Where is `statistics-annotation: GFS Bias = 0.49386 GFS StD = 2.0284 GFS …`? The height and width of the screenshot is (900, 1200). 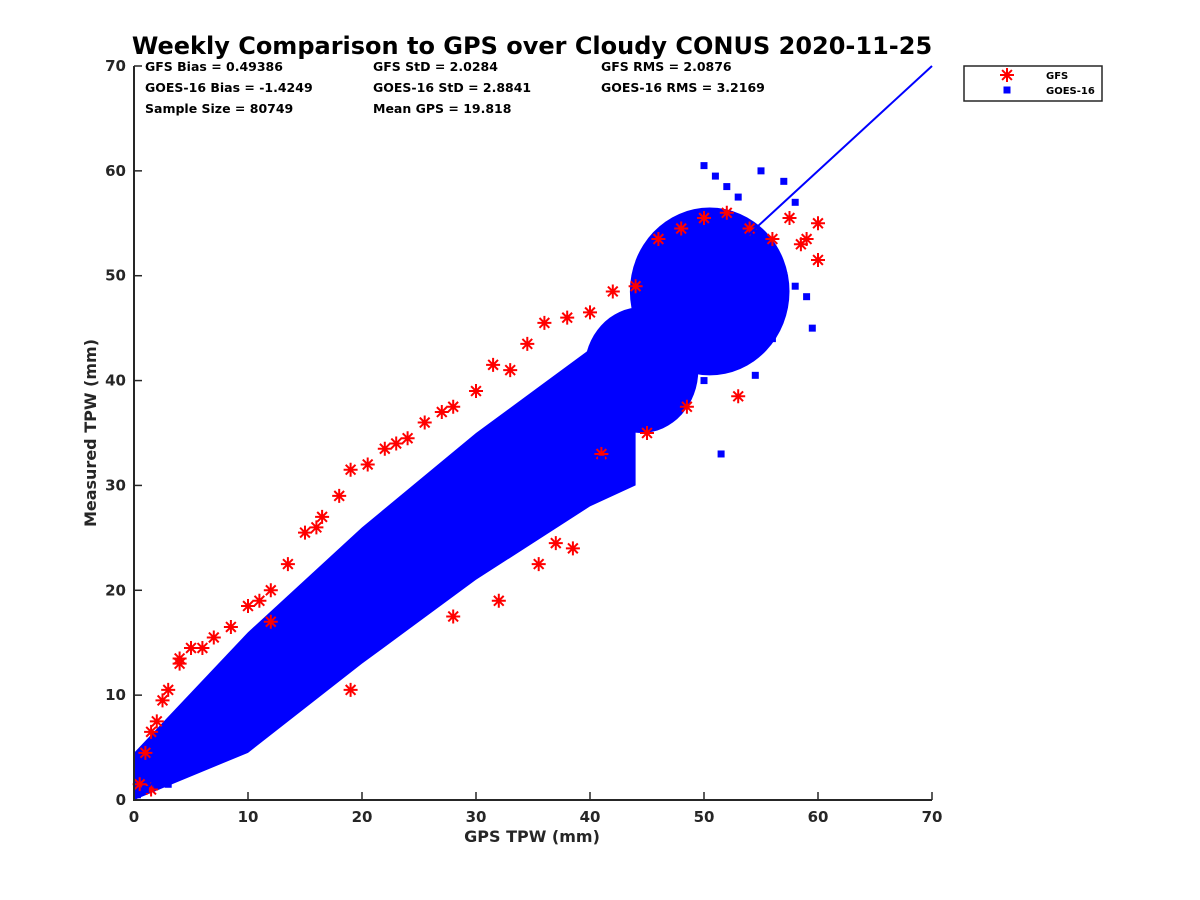
statistics-annotation: GFS Bias = 0.49386 GFS StD = 2.0284 GFS … is located at coordinates (455, 87).